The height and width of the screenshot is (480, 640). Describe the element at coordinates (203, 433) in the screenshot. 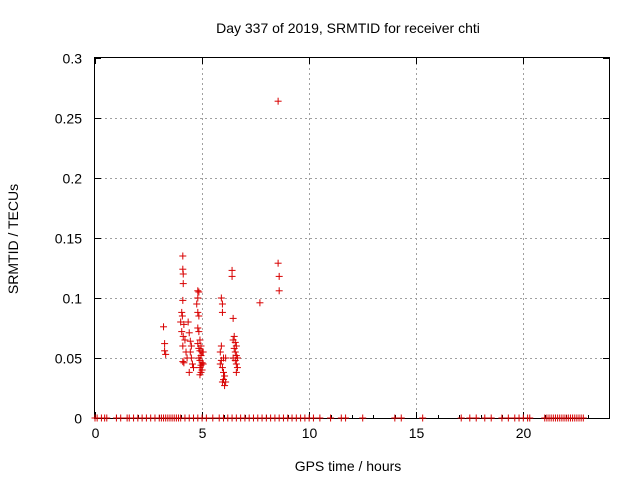

I see `x-tick-label: 5` at that location.